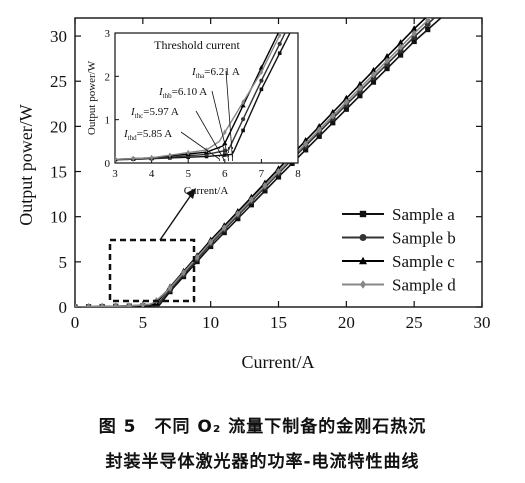 The width and height of the screenshot is (525, 483). Describe the element at coordinates (197, 45) in the screenshot. I see `inset-title: Threshold current` at that location.